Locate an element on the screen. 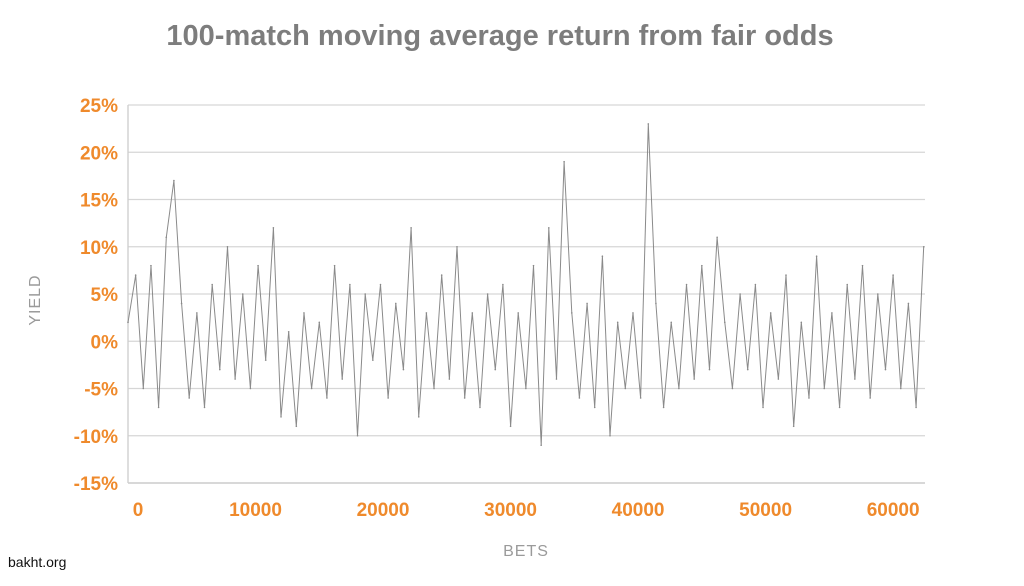  source-credit: bakht.org is located at coordinates (37, 562).